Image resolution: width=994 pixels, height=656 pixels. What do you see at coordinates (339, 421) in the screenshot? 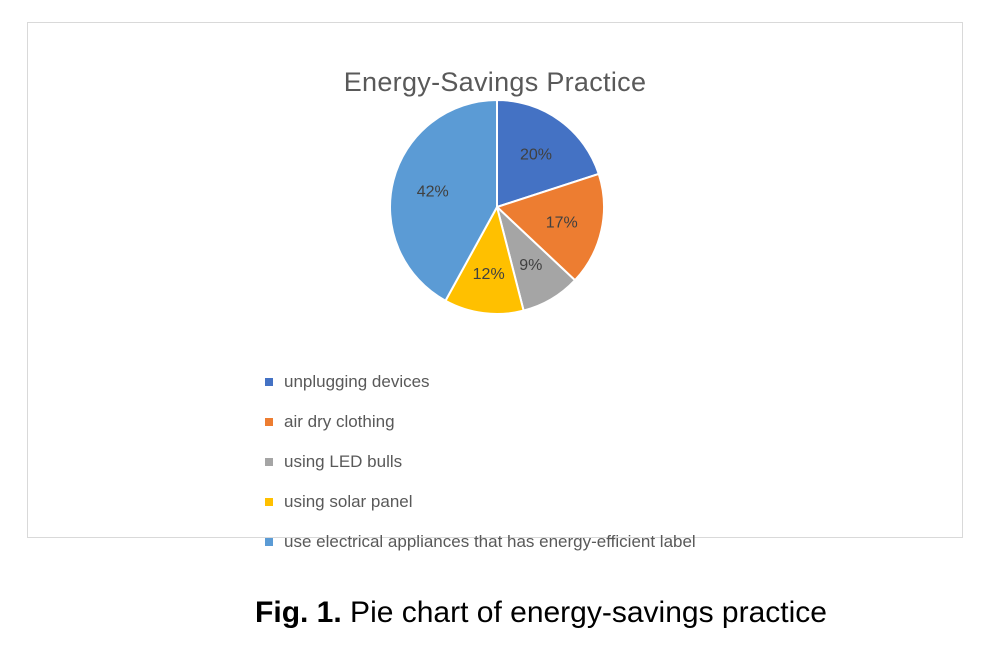
I see `legend-label: air dry clothing` at bounding box center [339, 421].